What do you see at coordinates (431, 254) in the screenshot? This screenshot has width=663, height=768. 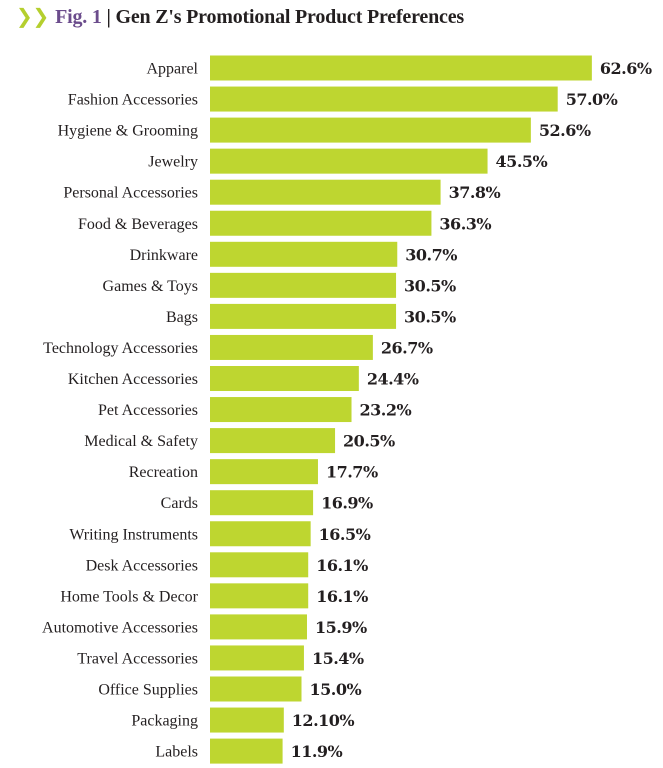 I see `value-label: 30.7%` at bounding box center [431, 254].